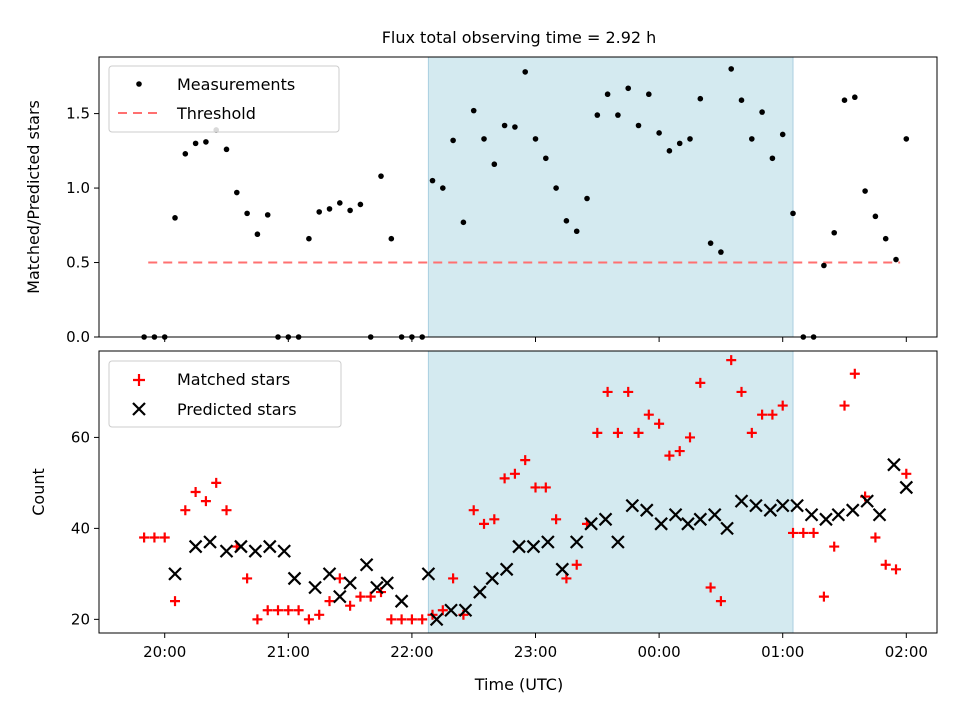  I want to click on x-tick-label: 22:00, so click(411, 652).